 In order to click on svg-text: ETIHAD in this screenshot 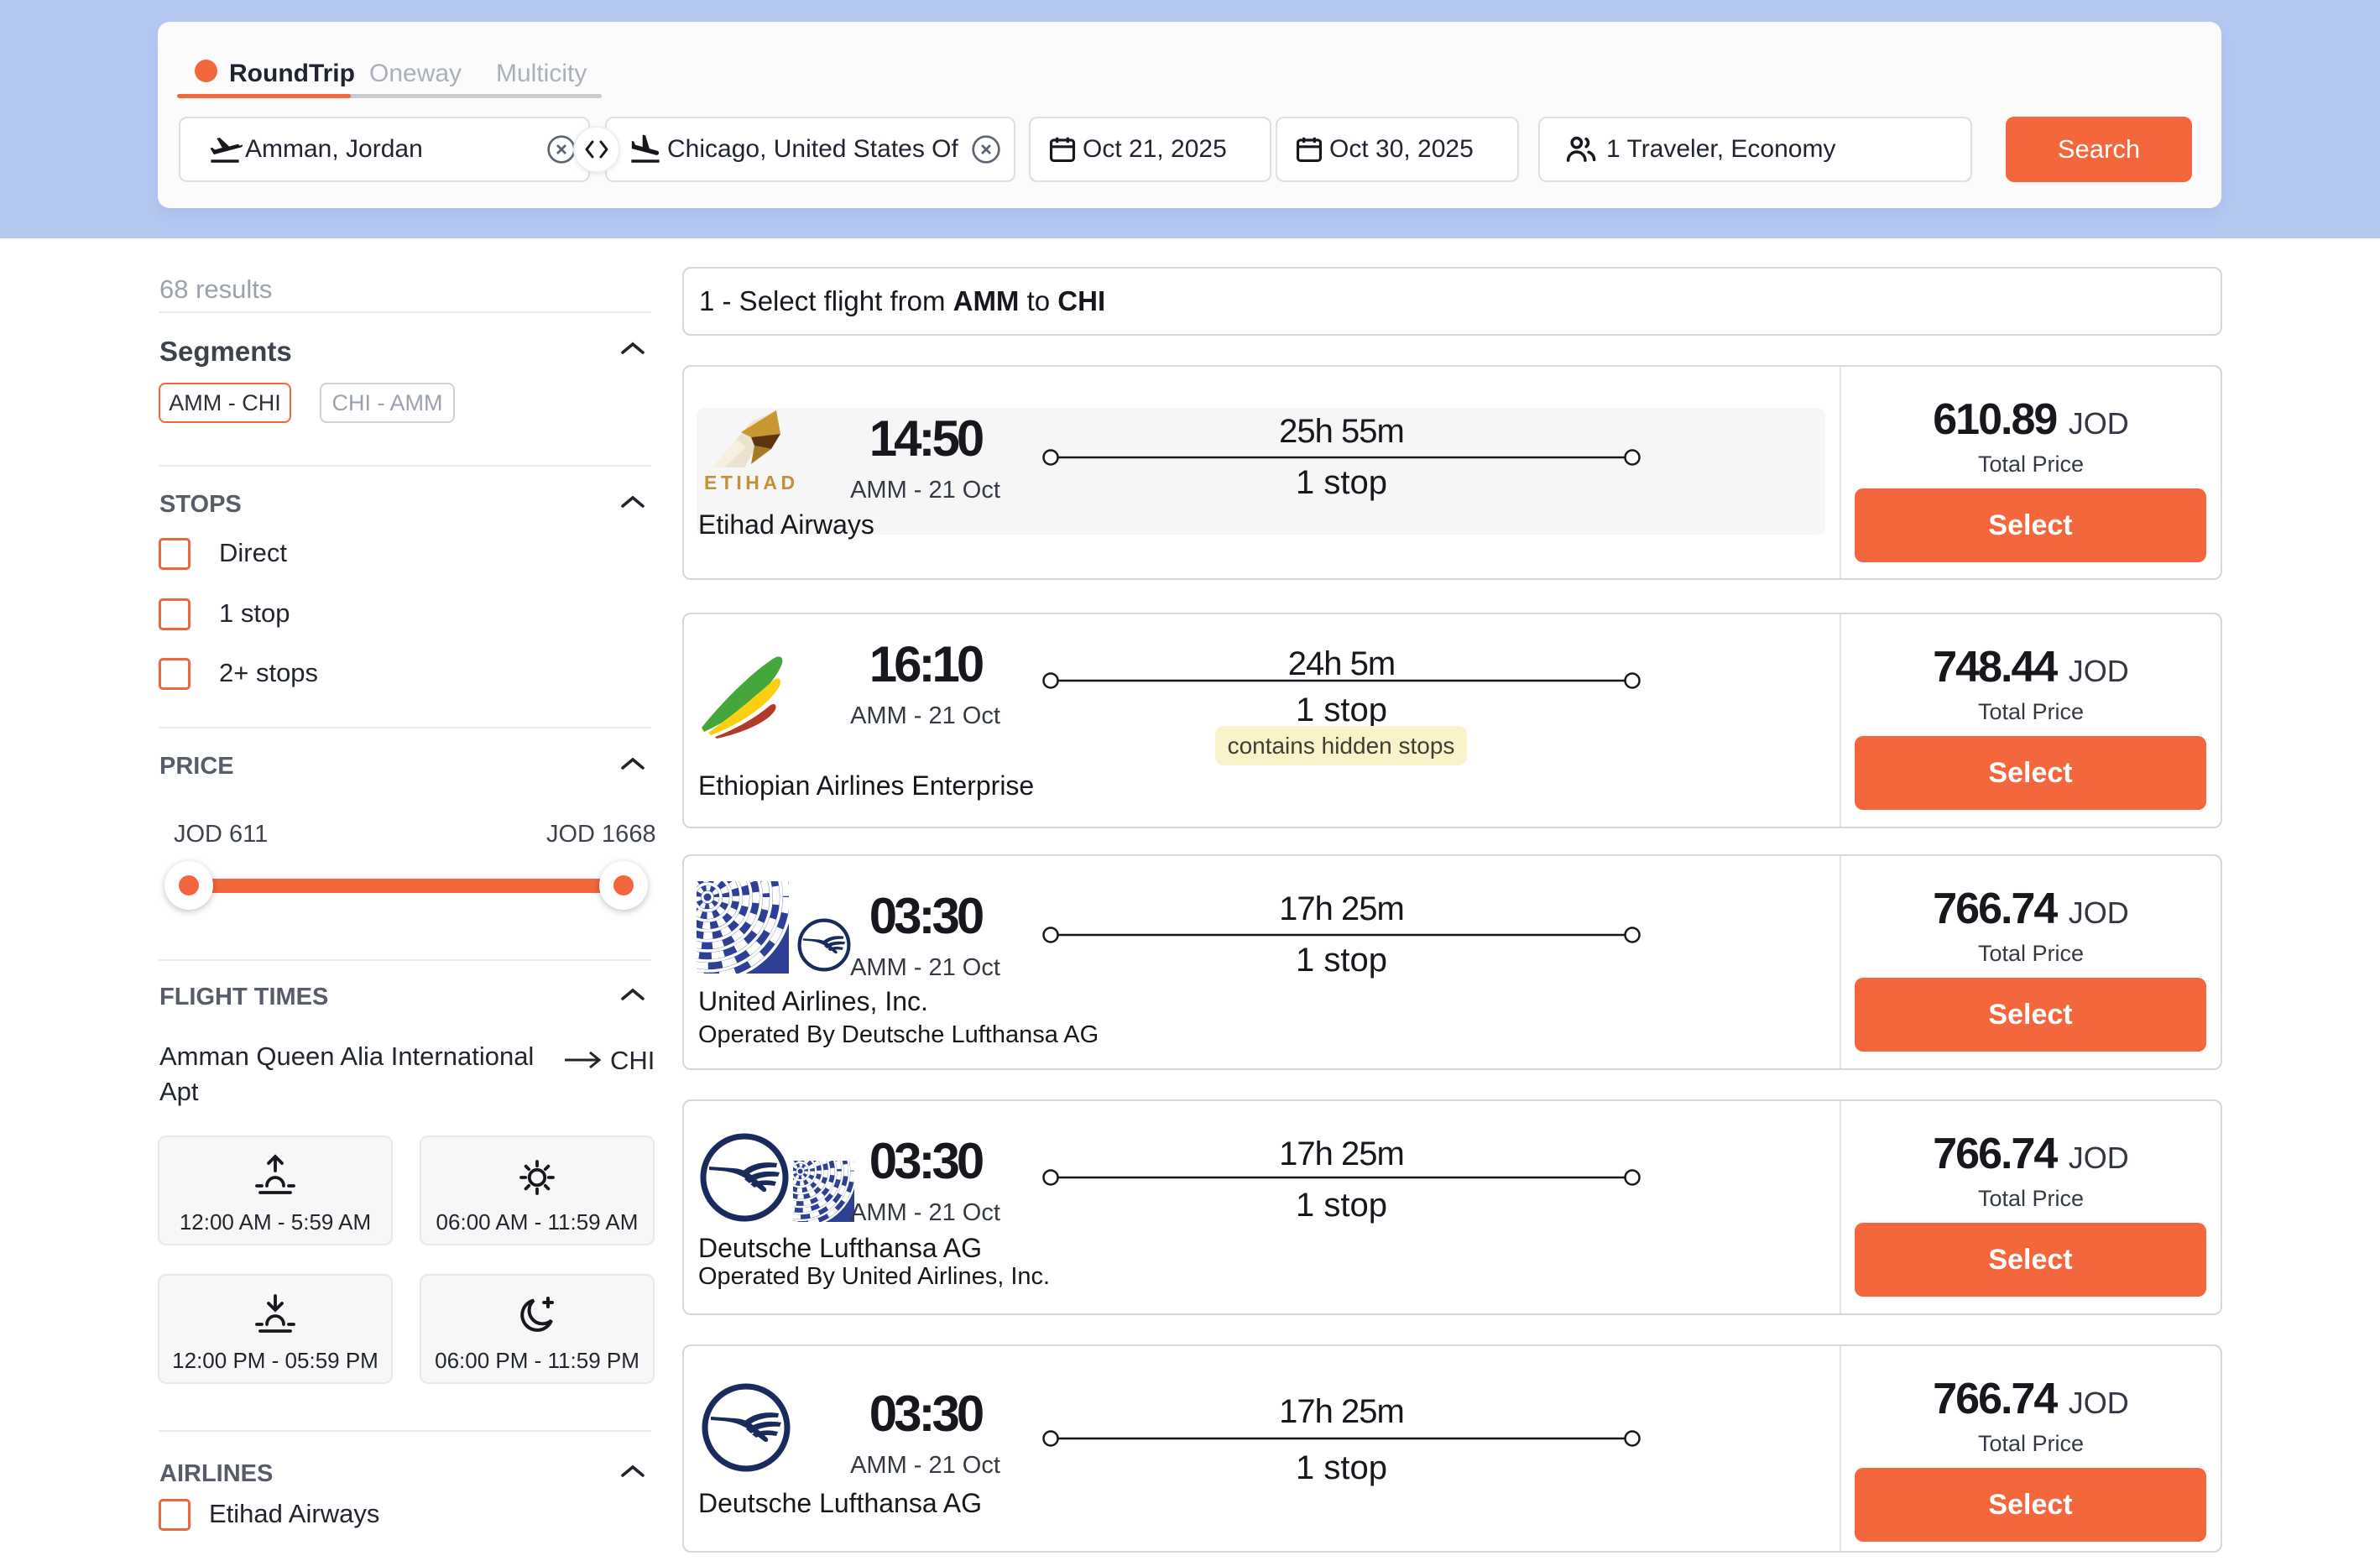, I will do `click(751, 482)`.